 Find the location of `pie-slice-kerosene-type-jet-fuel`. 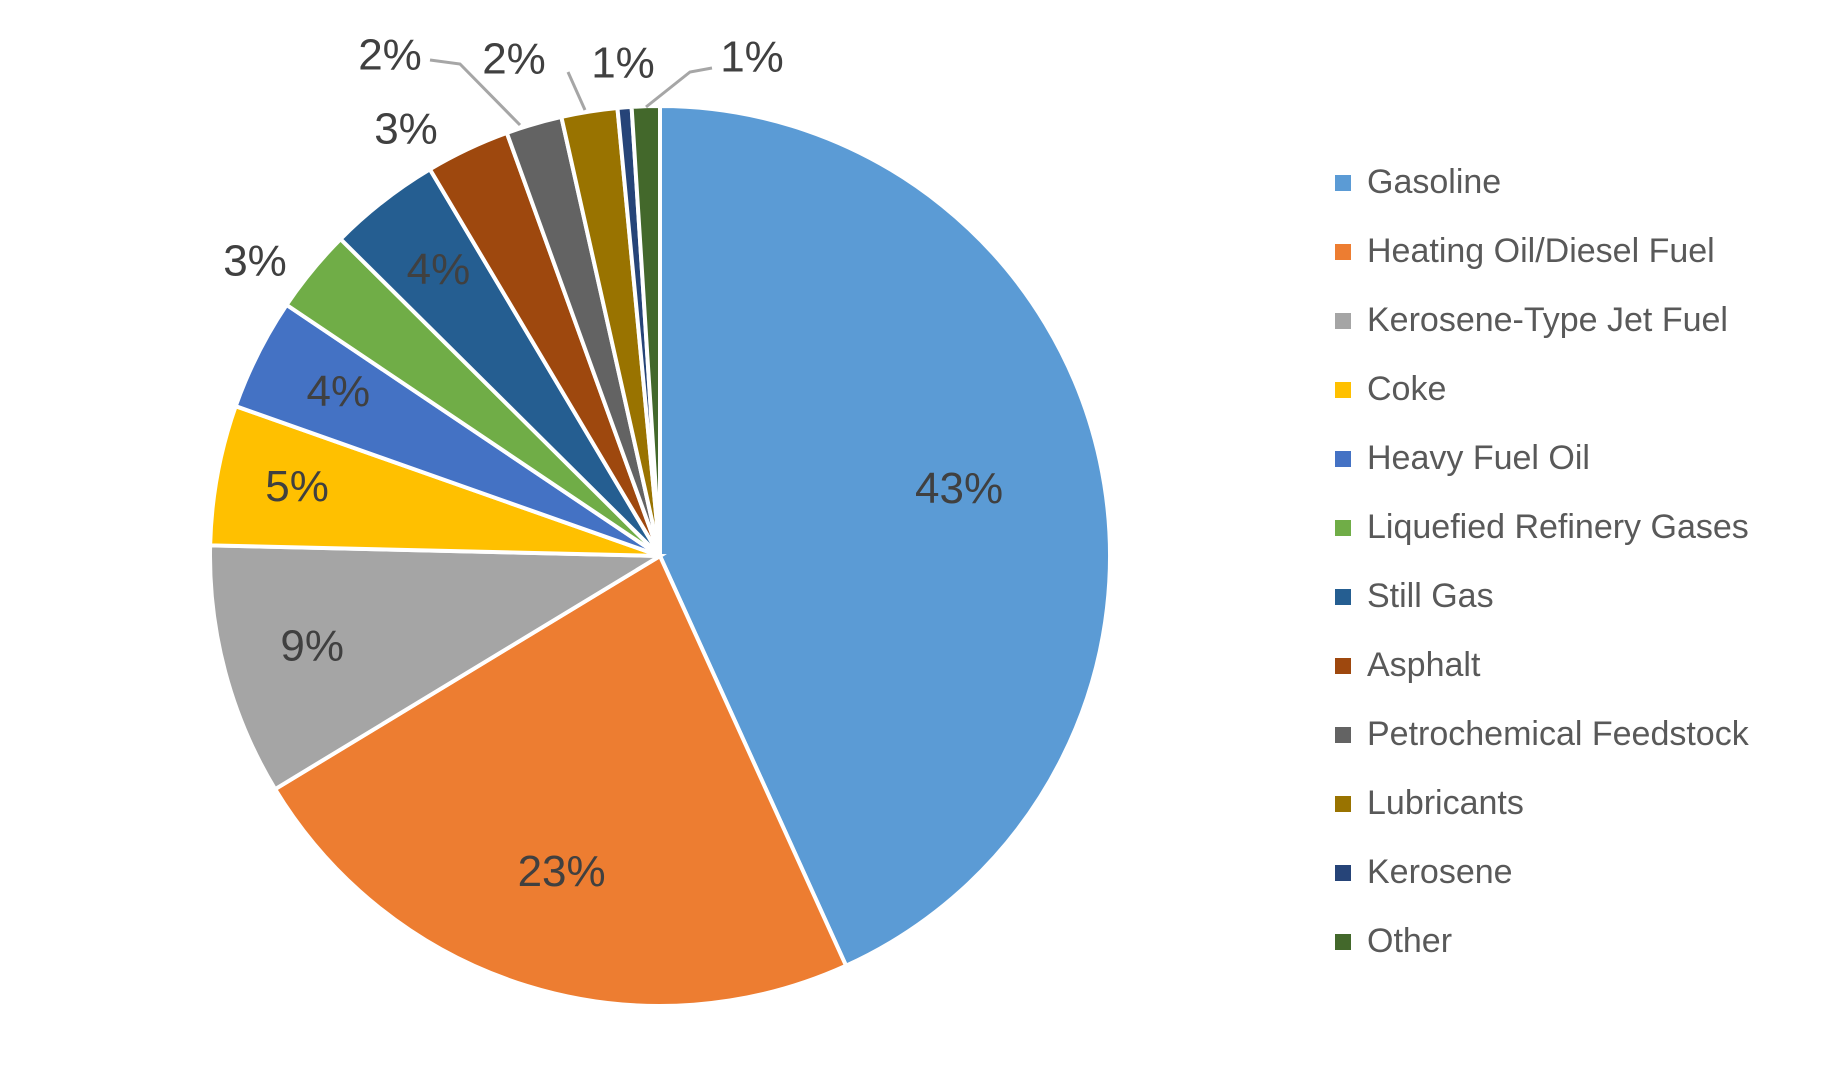

pie-slice-kerosene-type-jet-fuel is located at coordinates (437, 667).